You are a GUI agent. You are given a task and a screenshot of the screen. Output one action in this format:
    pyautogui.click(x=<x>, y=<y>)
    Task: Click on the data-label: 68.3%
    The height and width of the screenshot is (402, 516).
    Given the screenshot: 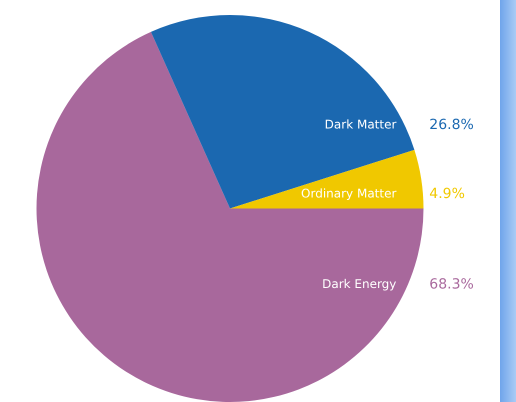 What is the action you would take?
    pyautogui.click(x=451, y=284)
    